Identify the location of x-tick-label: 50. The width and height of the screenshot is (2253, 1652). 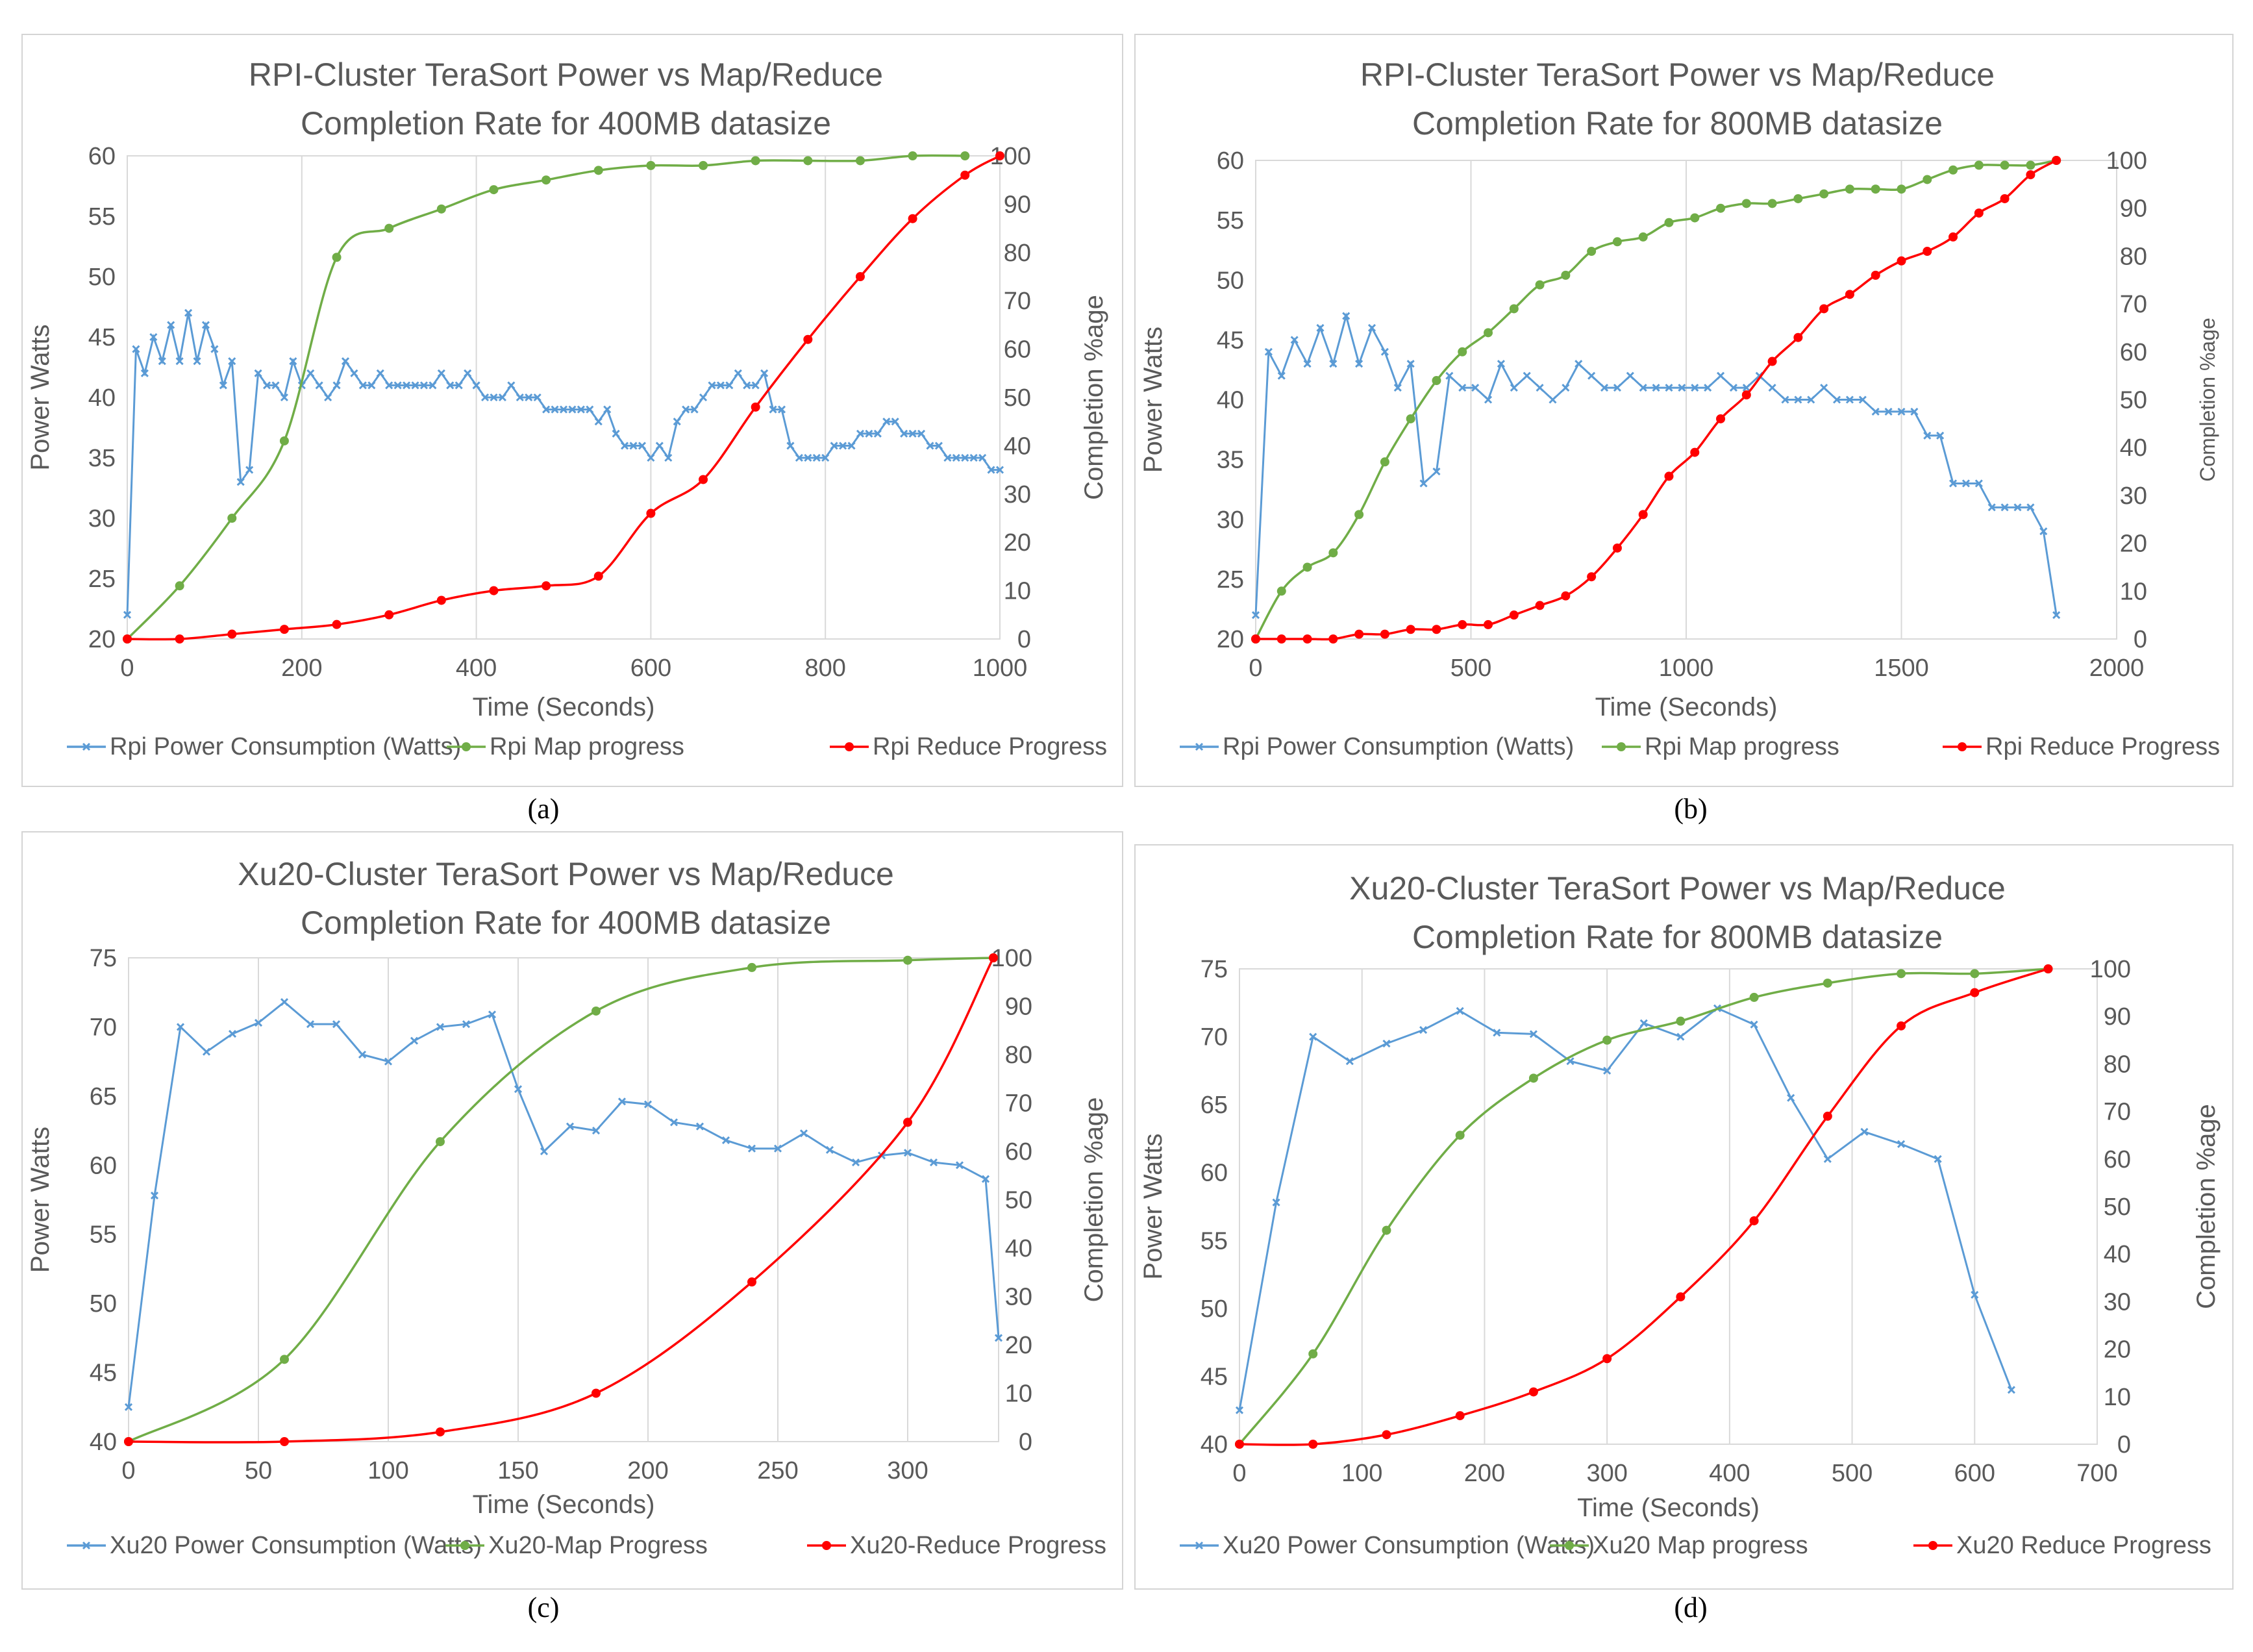
(258, 1471).